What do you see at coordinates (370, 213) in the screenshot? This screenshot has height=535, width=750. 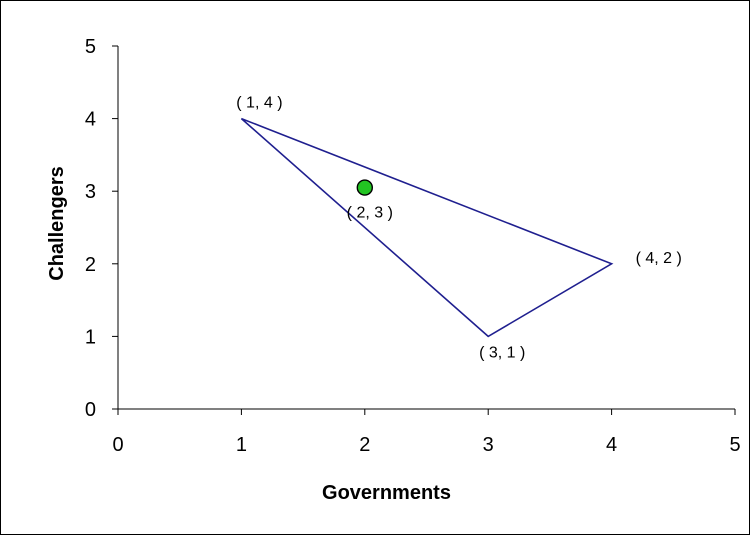 I see `marker-label: ( 2, 3 )` at bounding box center [370, 213].